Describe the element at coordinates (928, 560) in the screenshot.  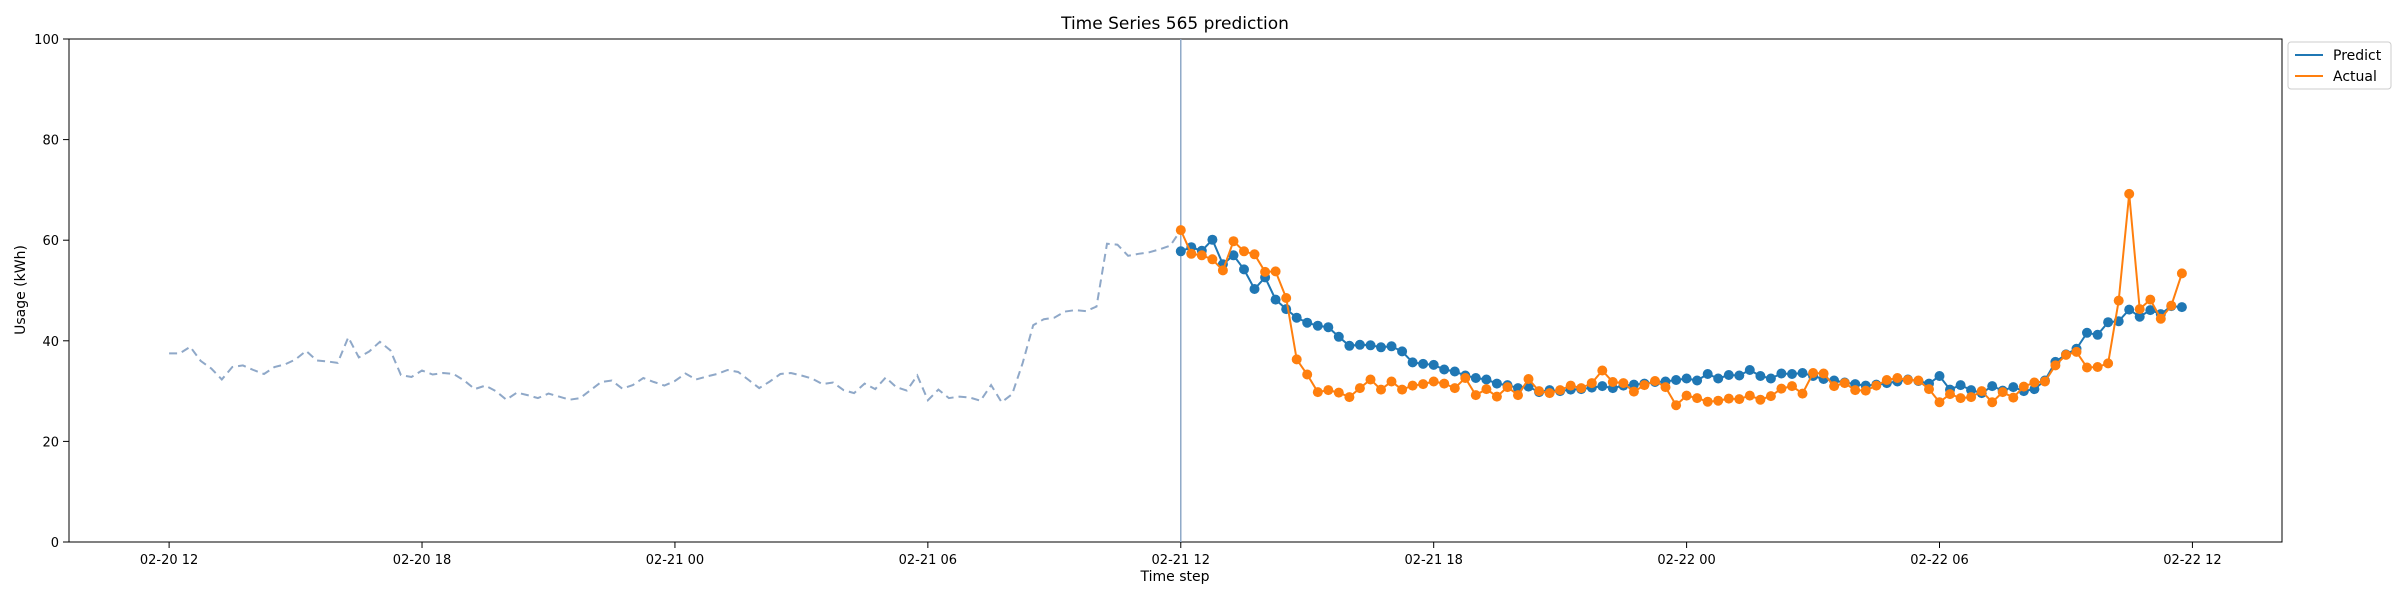
I see `x-tick-label: 02-21 06` at that location.